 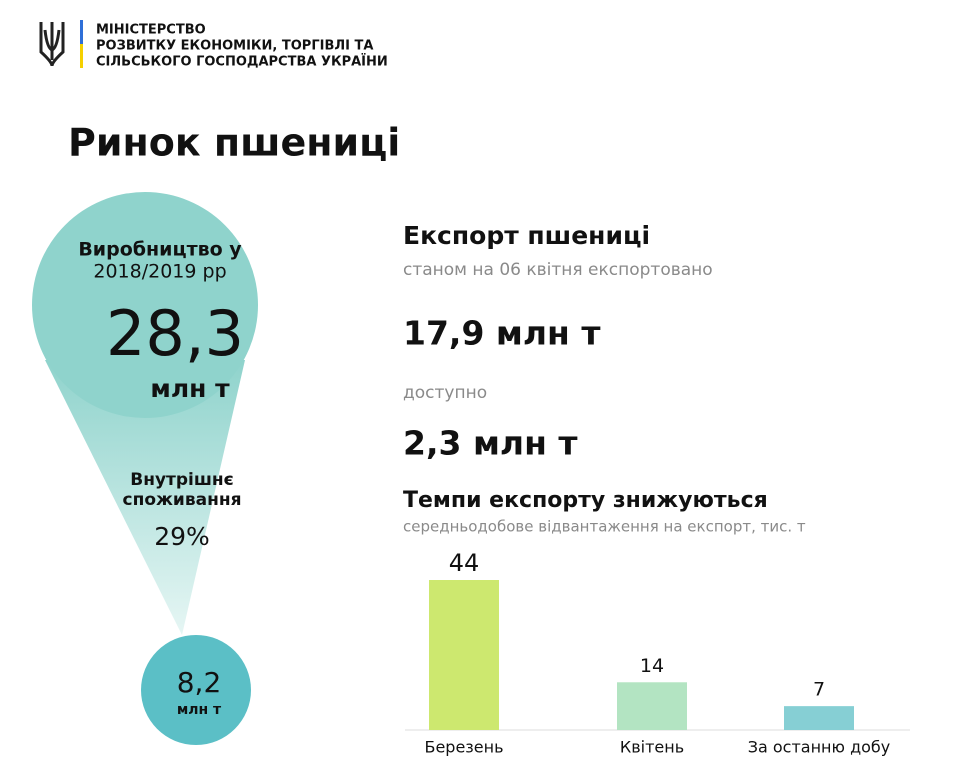 What do you see at coordinates (199, 682) in the screenshot?
I see `remainder-value: 8,2` at bounding box center [199, 682].